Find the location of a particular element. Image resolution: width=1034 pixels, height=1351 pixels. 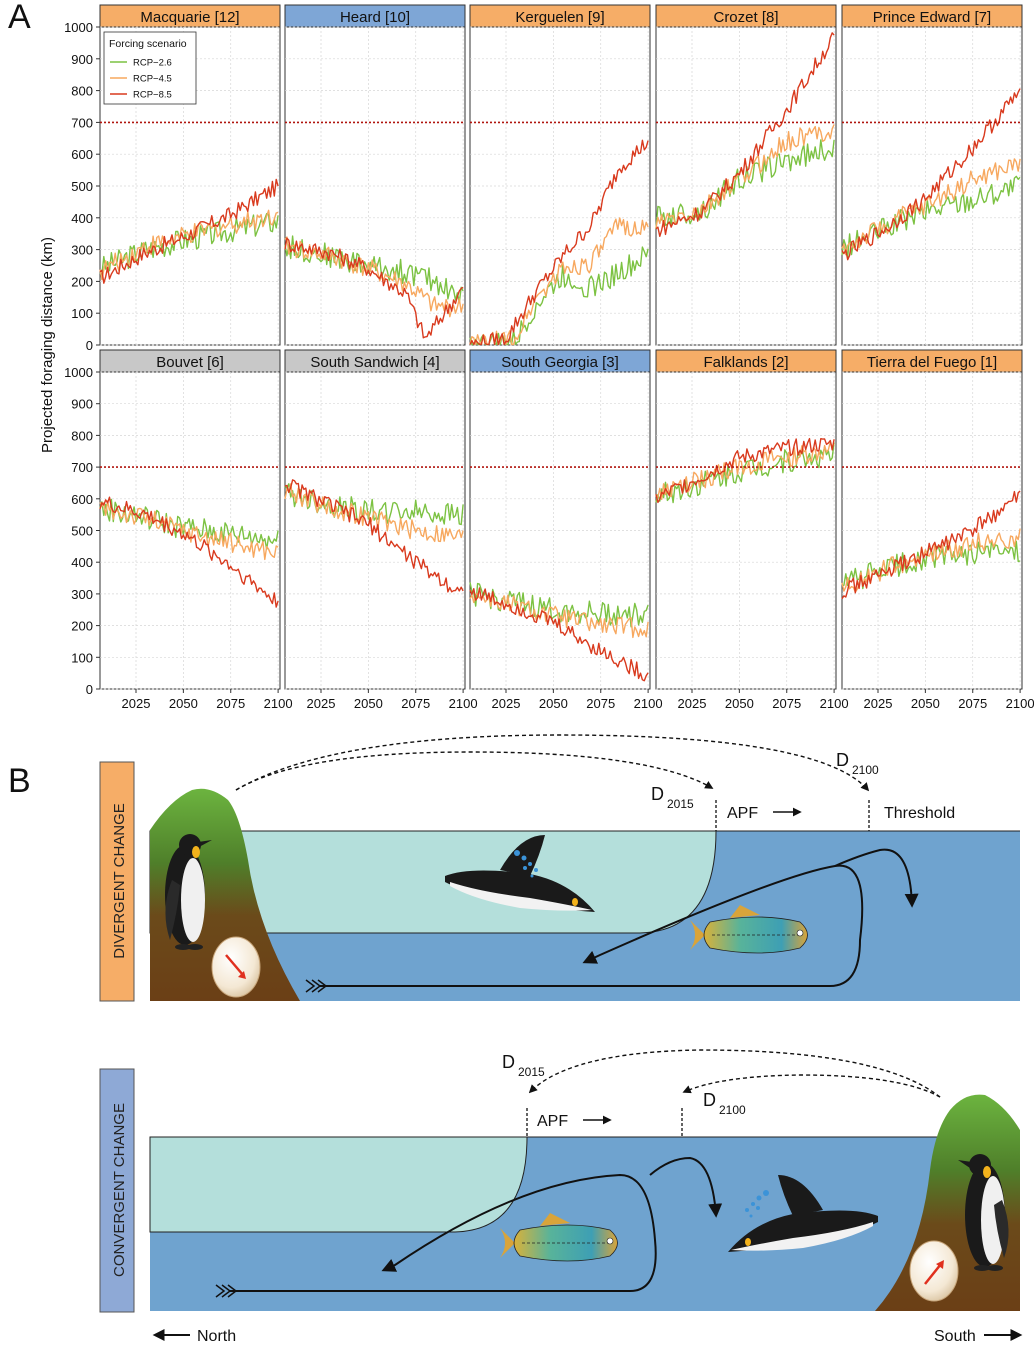

facet-title: Bouvet [6] is located at coordinates (190, 362).